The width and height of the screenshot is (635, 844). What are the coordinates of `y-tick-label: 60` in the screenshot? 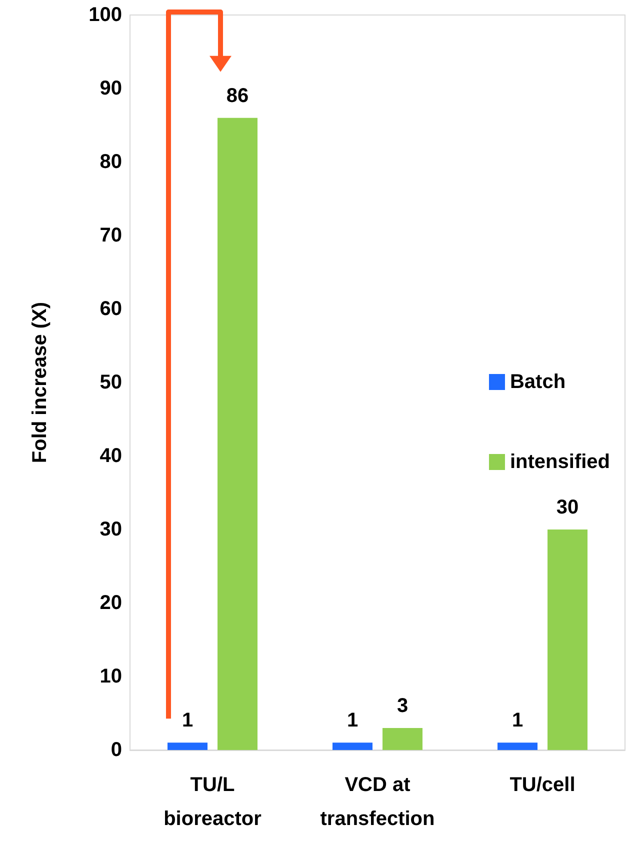 It's located at (111, 309).